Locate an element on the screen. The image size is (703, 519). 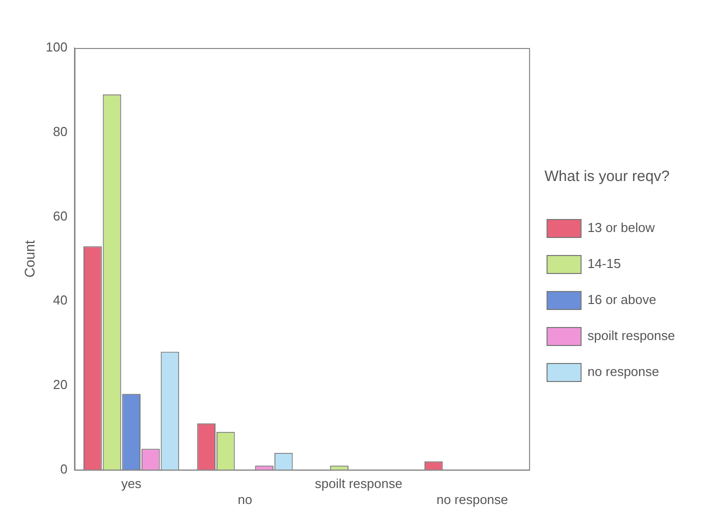
y-tick-label: 80 is located at coordinates (60, 131).